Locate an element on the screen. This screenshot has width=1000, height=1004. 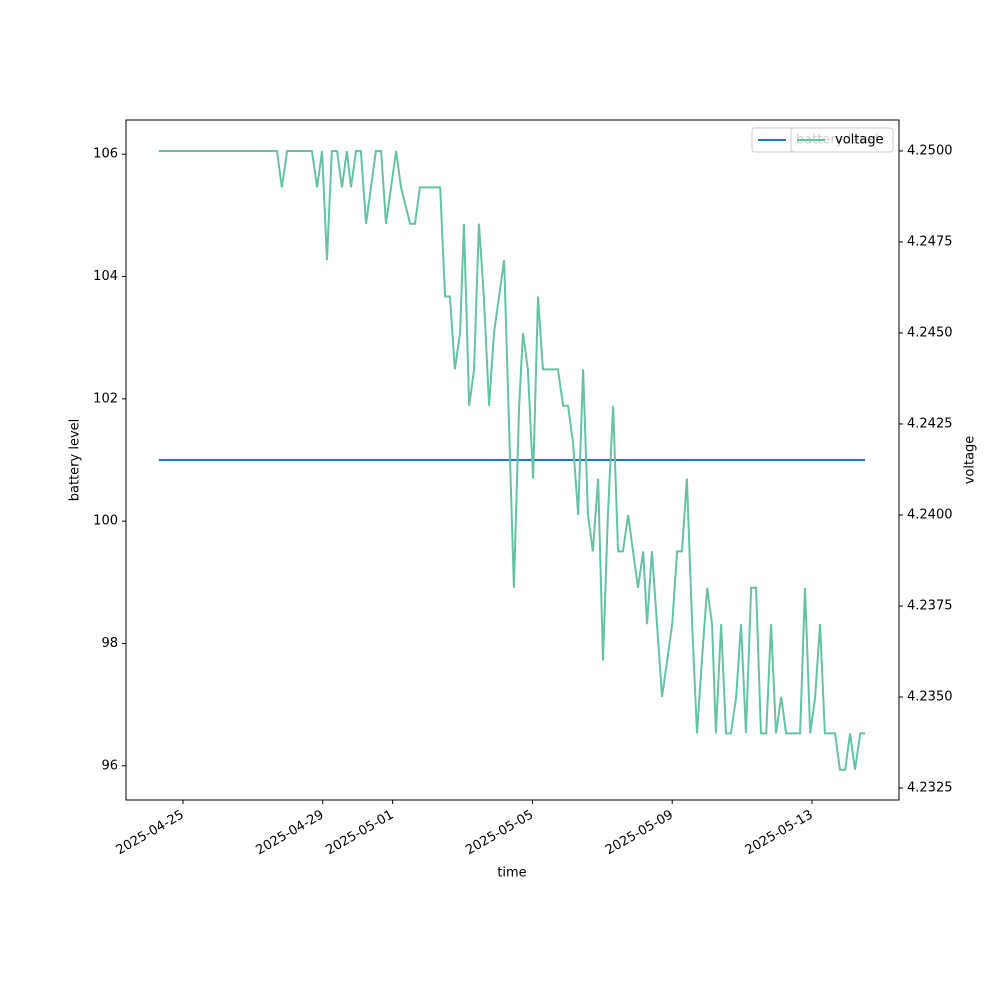
y-tick-label: 106 is located at coordinates (105, 154).